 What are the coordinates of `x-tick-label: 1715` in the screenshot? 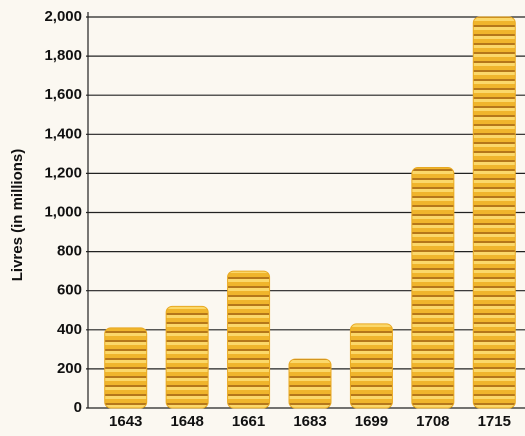 It's located at (494, 421).